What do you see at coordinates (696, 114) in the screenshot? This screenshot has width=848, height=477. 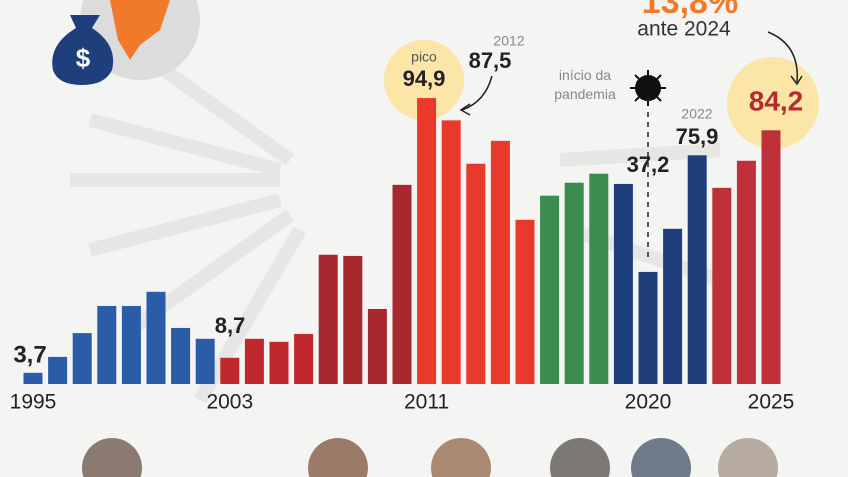 I see `annotation: 2022` at bounding box center [696, 114].